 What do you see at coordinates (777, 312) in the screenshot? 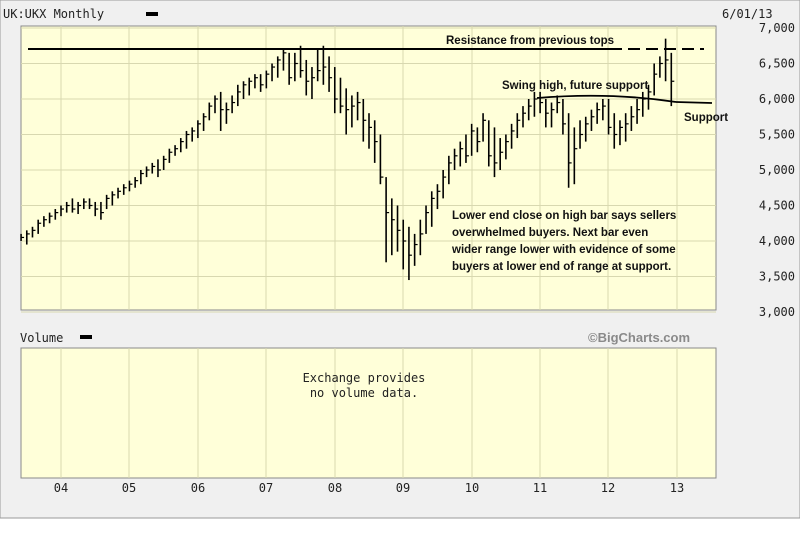
I see `y-tick-label: 3,000` at bounding box center [777, 312].